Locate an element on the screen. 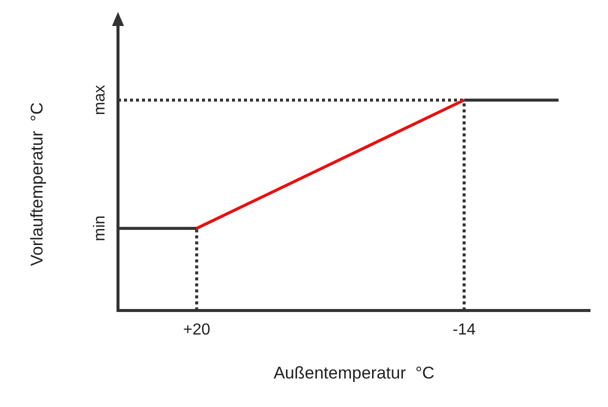 This screenshot has width=608, height=407. x-axis-title: Außentemperatur °C is located at coordinates (354, 372).